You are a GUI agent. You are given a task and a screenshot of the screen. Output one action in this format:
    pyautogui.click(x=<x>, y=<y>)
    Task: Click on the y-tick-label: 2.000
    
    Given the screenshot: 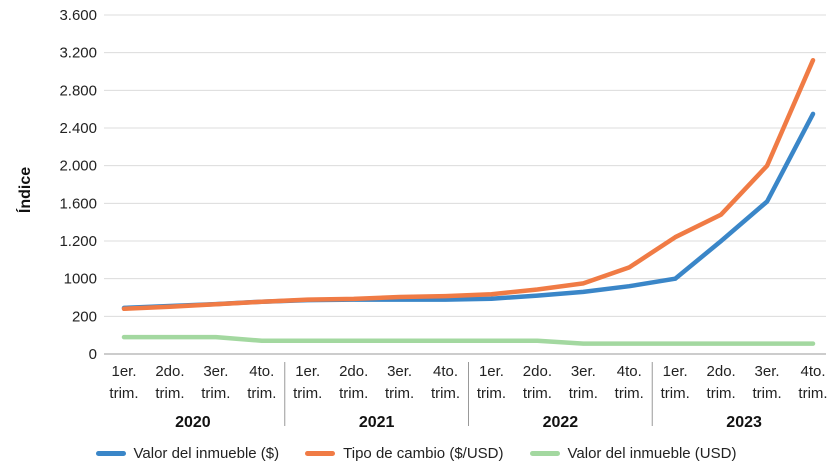 What is the action you would take?
    pyautogui.click(x=78, y=166)
    